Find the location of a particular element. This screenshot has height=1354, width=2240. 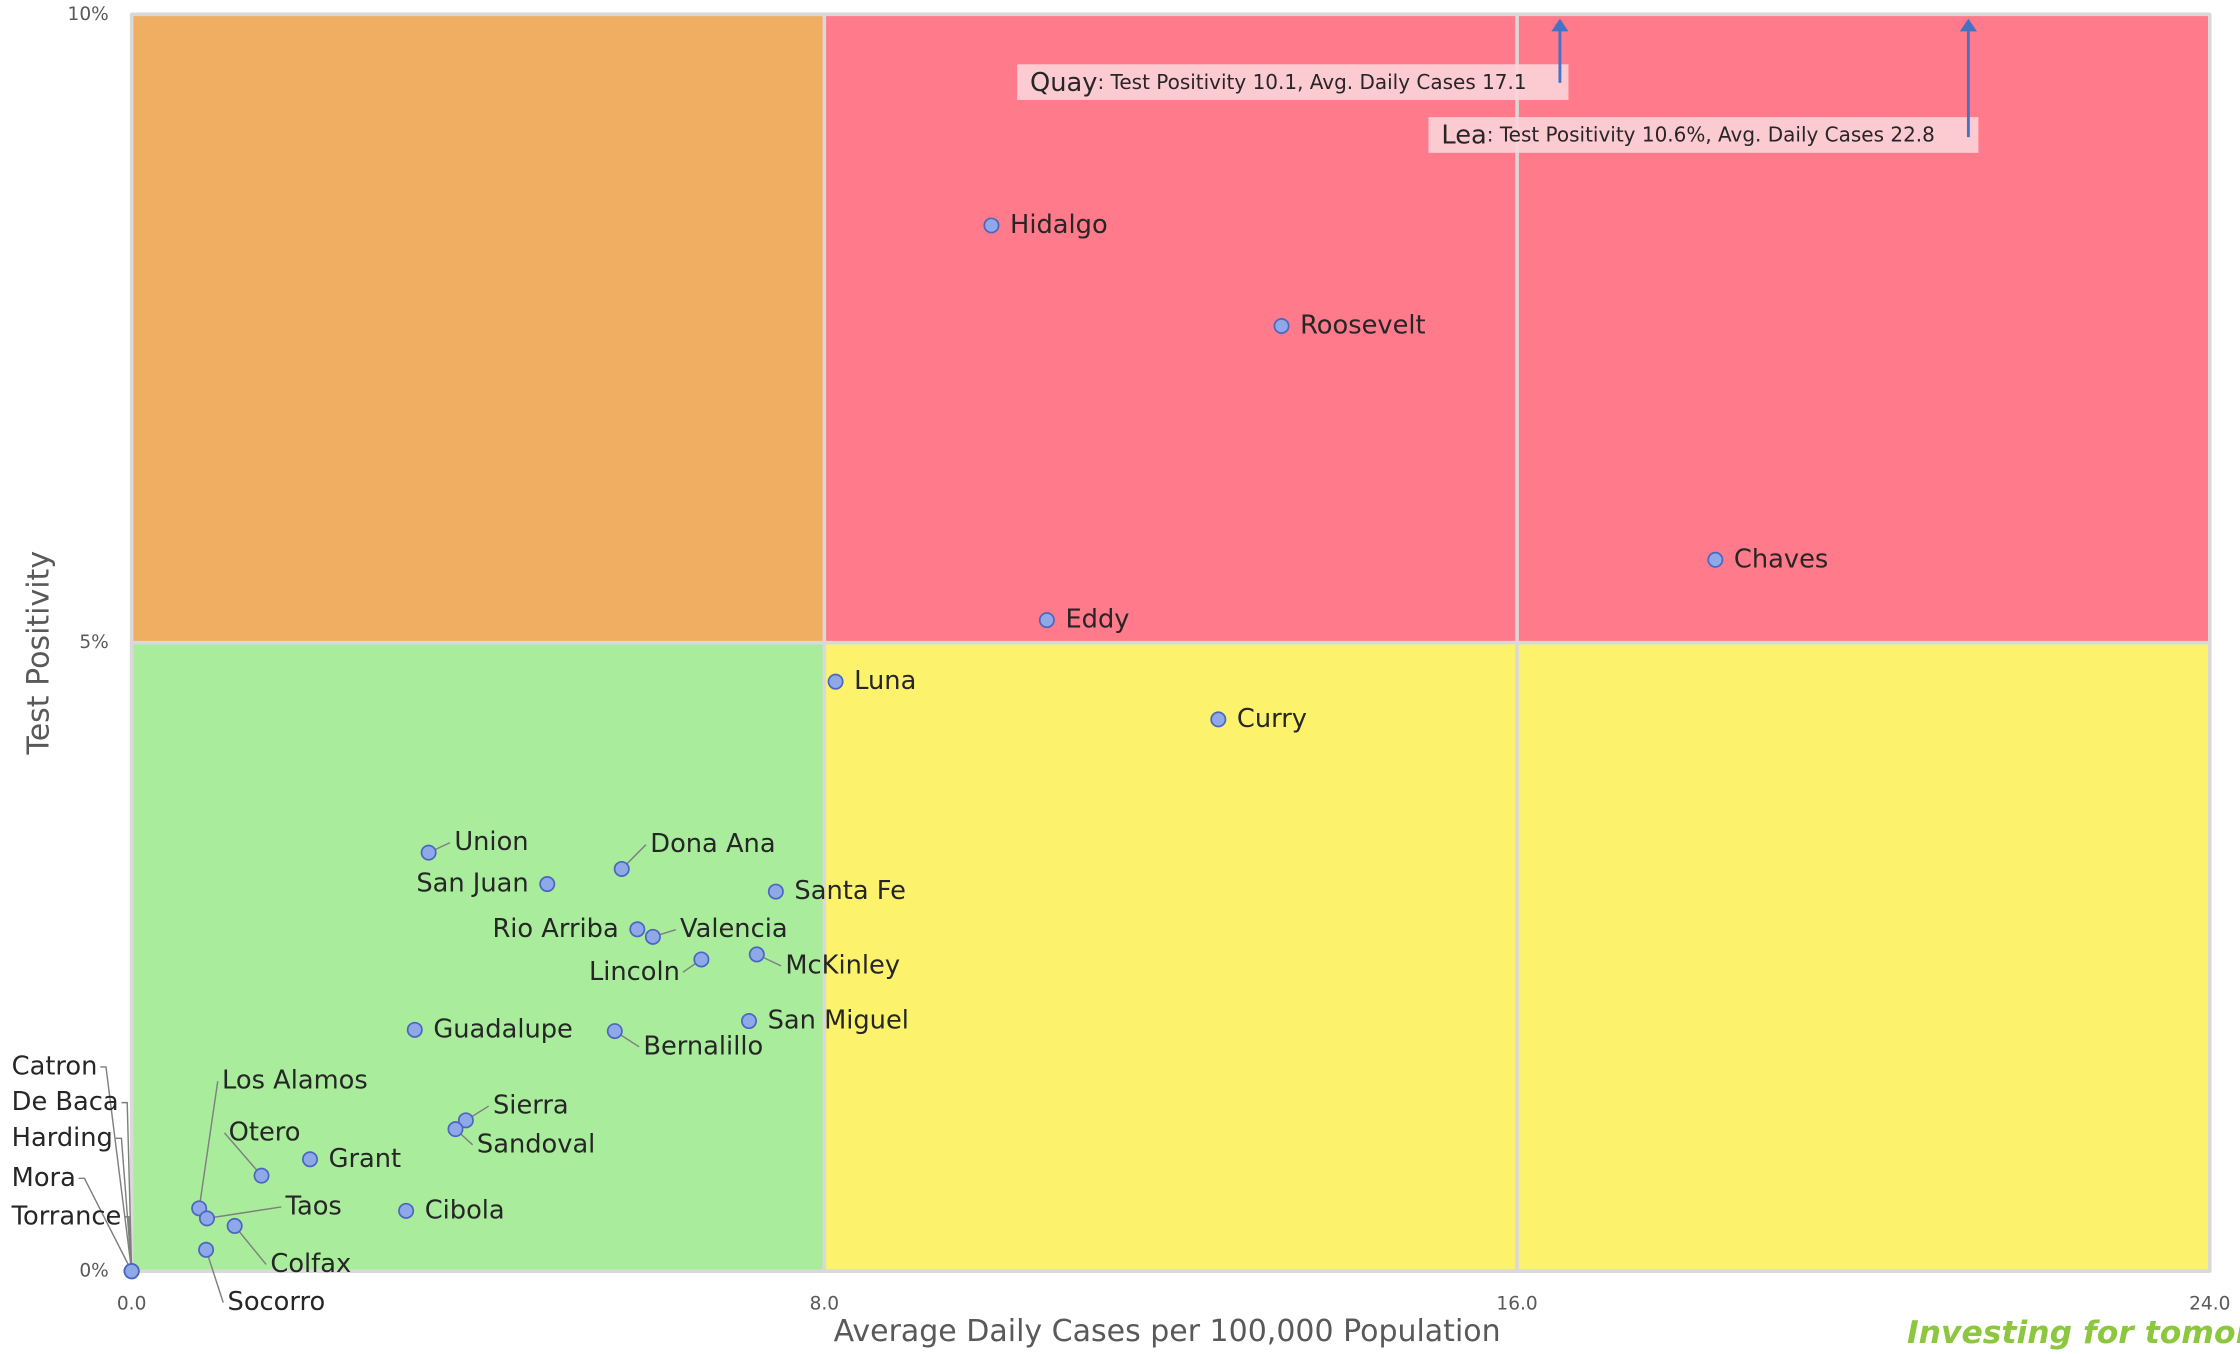

point-label: Hidalgo is located at coordinates (1059, 225).